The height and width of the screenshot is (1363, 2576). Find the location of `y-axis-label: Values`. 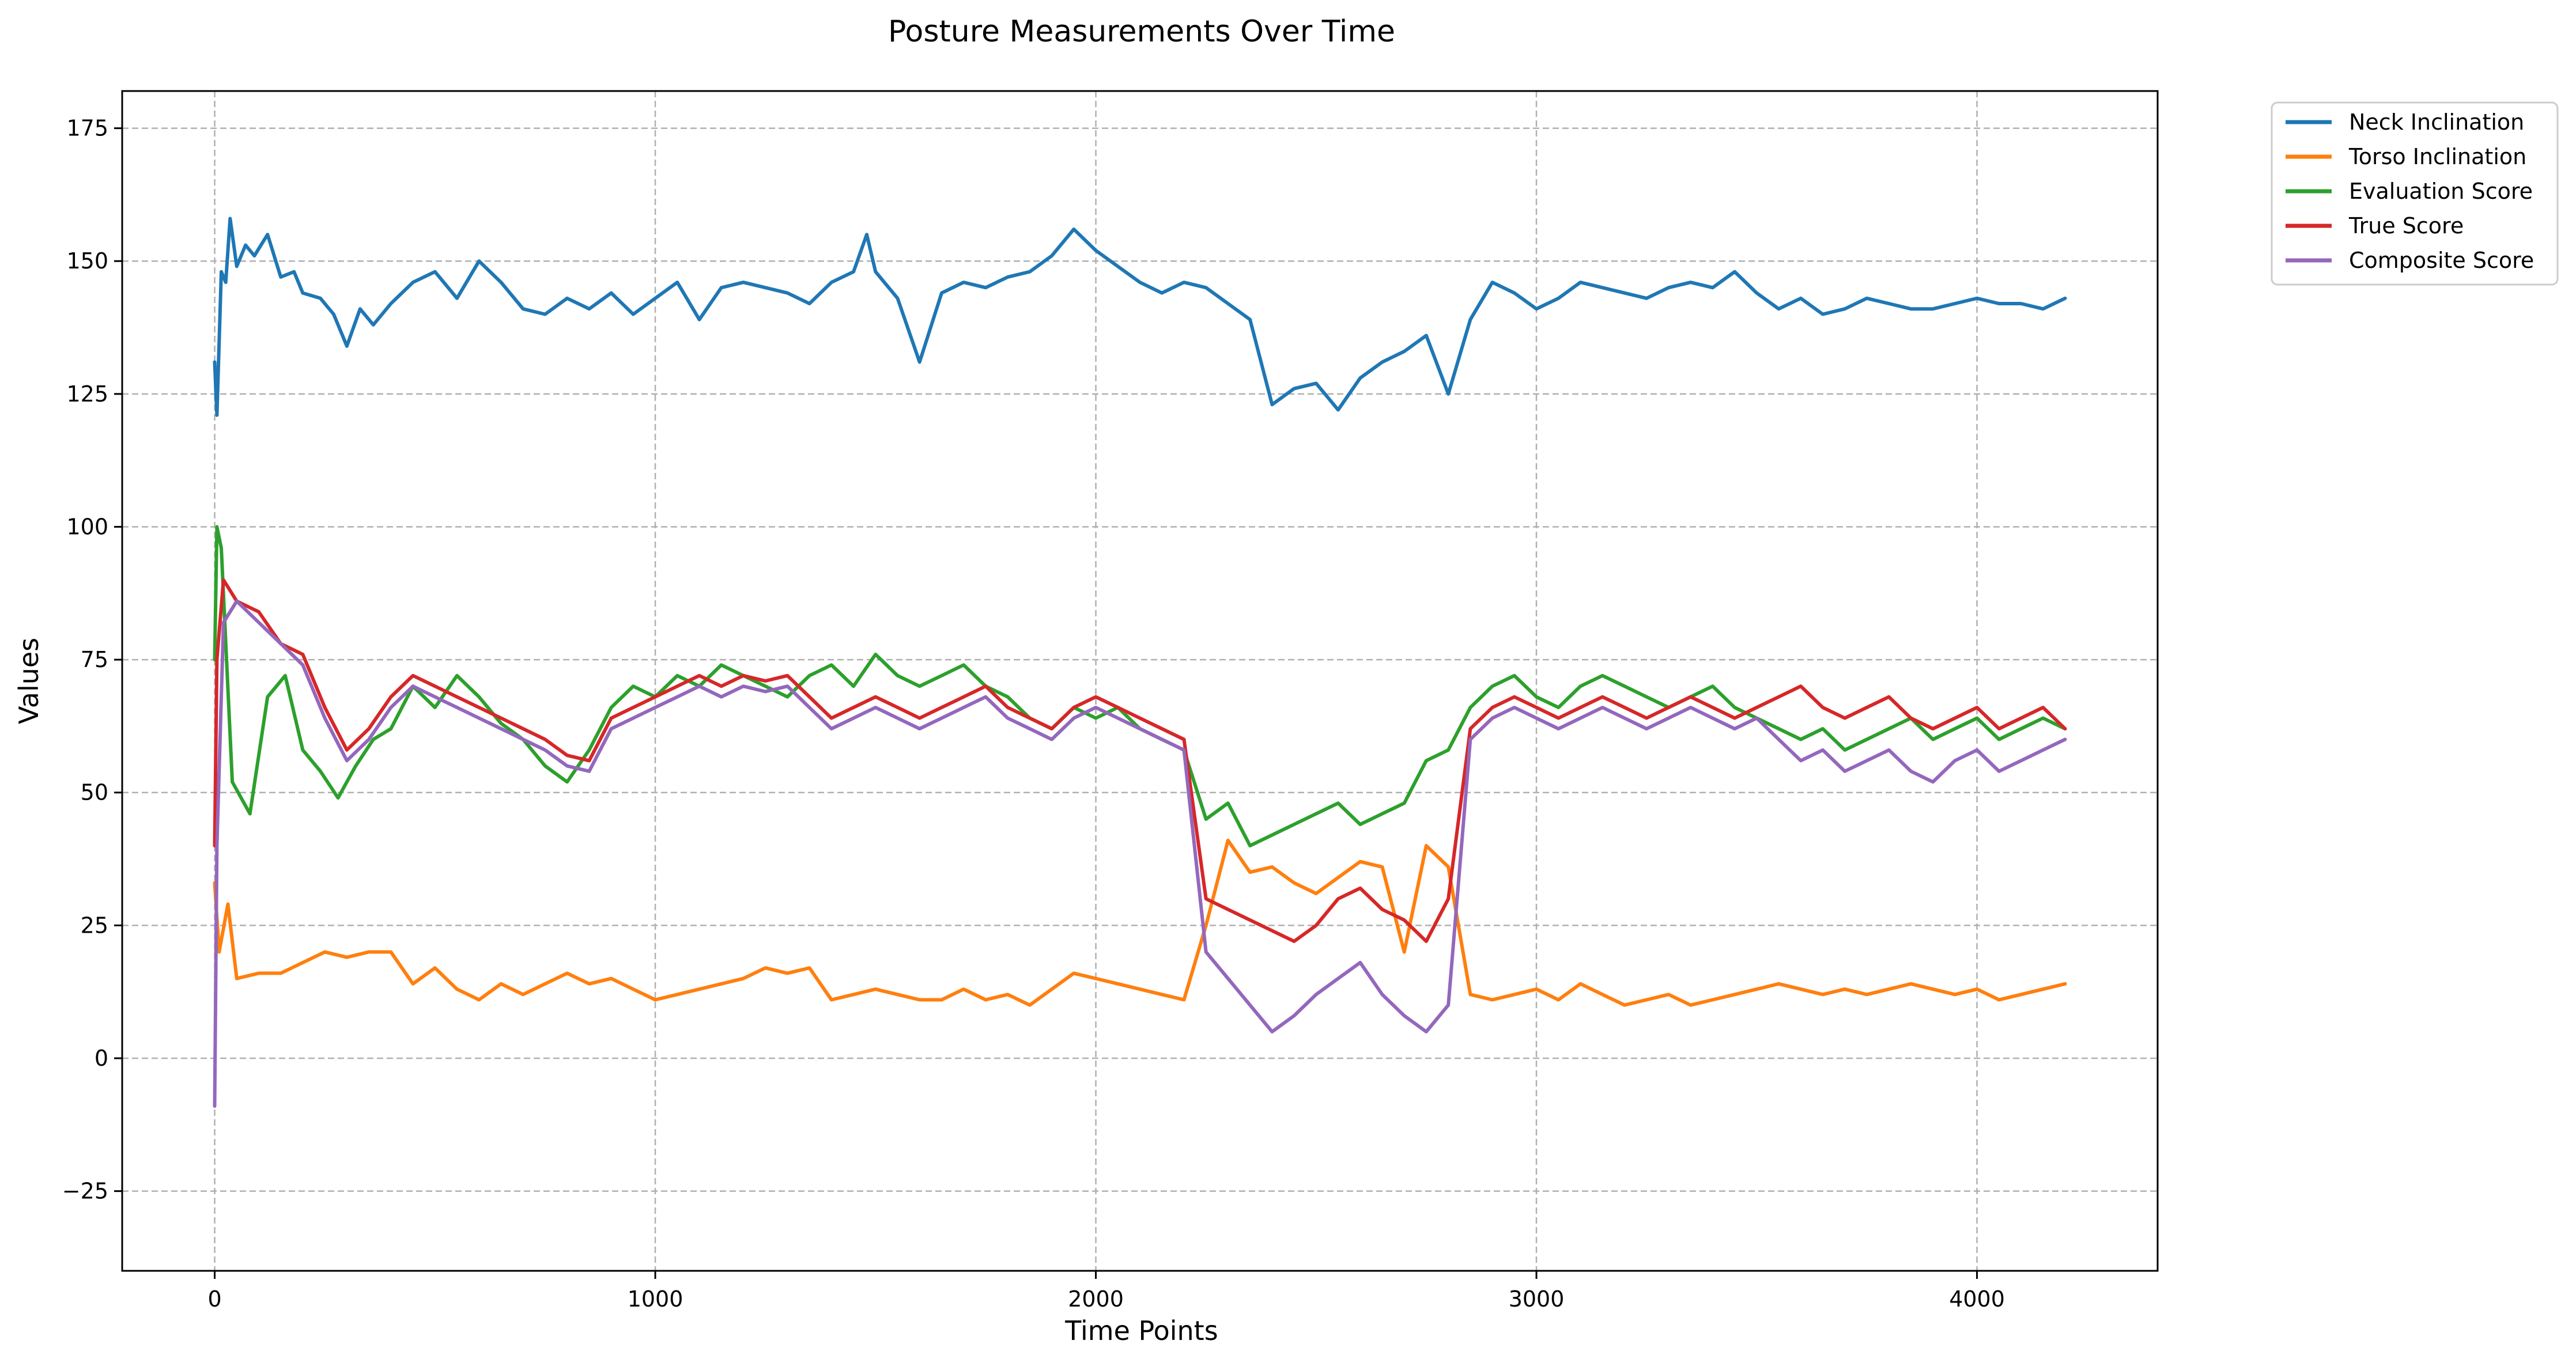

y-axis-label: Values is located at coordinates (28, 681).